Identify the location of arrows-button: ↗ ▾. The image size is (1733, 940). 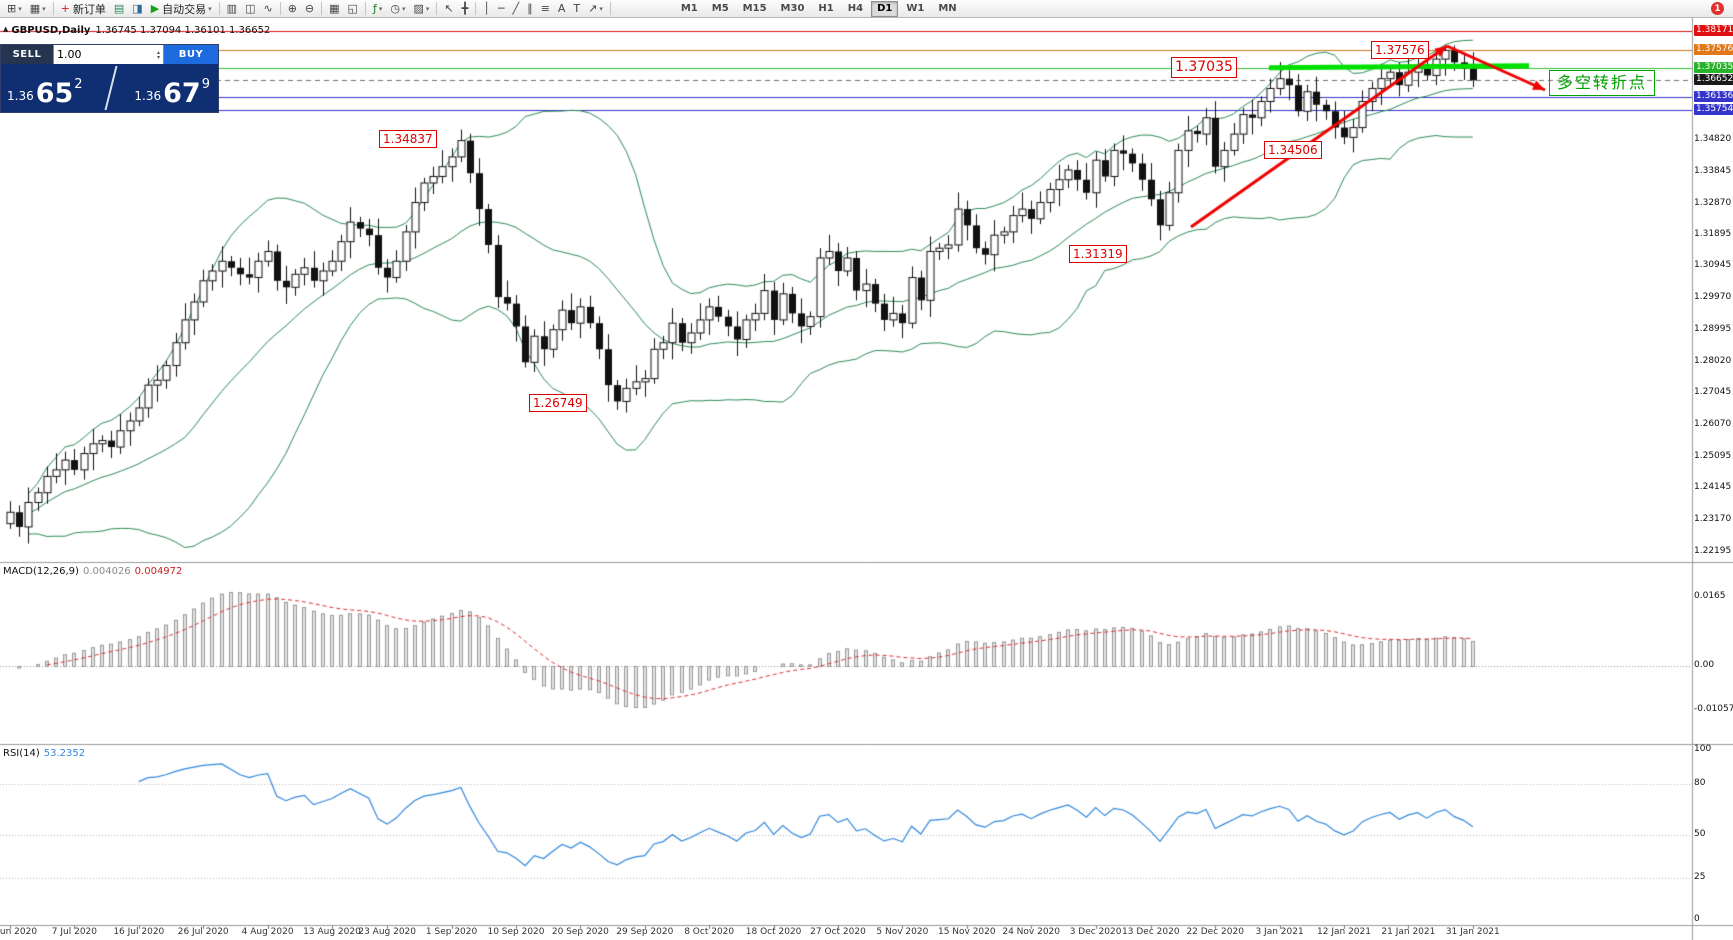
(595, 8).